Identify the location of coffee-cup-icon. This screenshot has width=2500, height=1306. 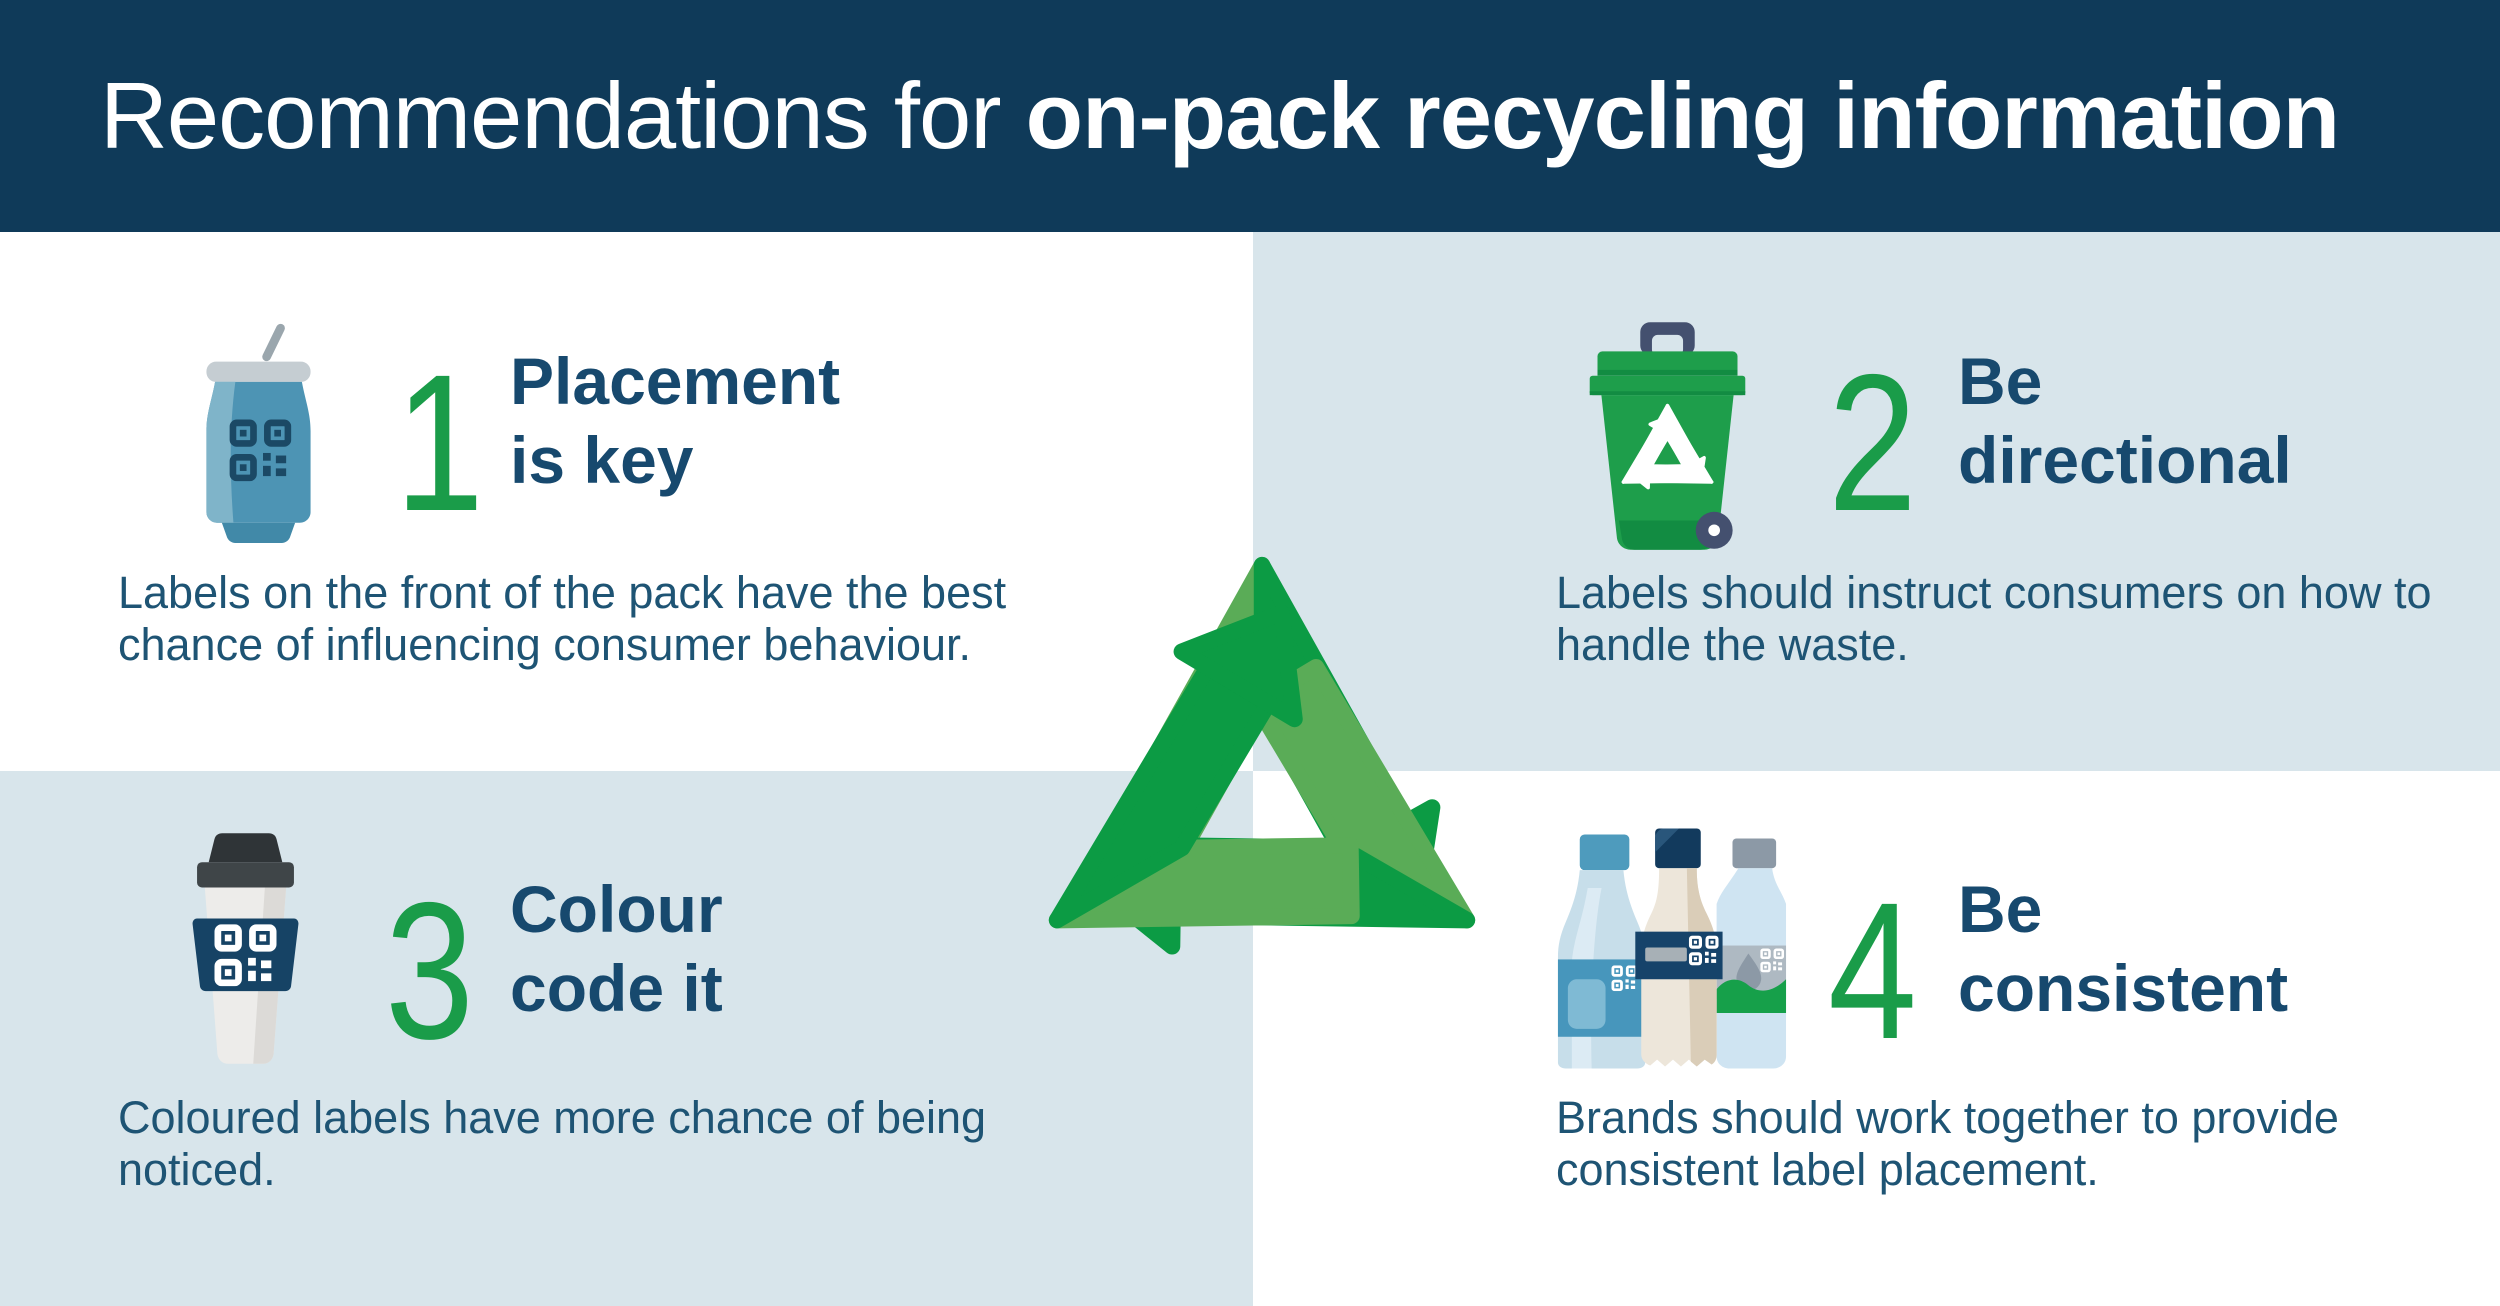
(245, 948).